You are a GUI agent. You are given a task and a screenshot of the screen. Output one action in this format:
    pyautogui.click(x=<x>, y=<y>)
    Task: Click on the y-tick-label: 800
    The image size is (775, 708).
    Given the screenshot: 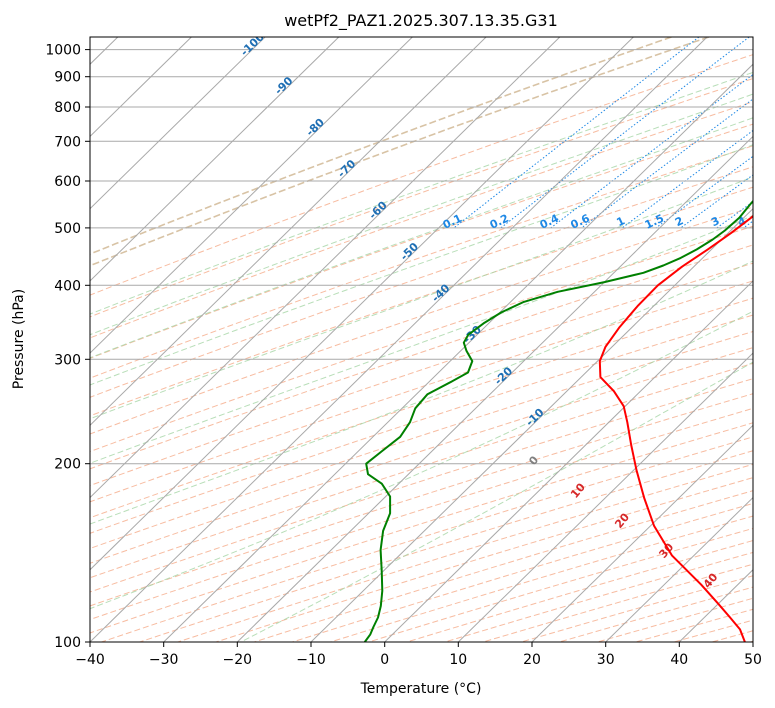 What is the action you would take?
    pyautogui.click(x=67, y=108)
    